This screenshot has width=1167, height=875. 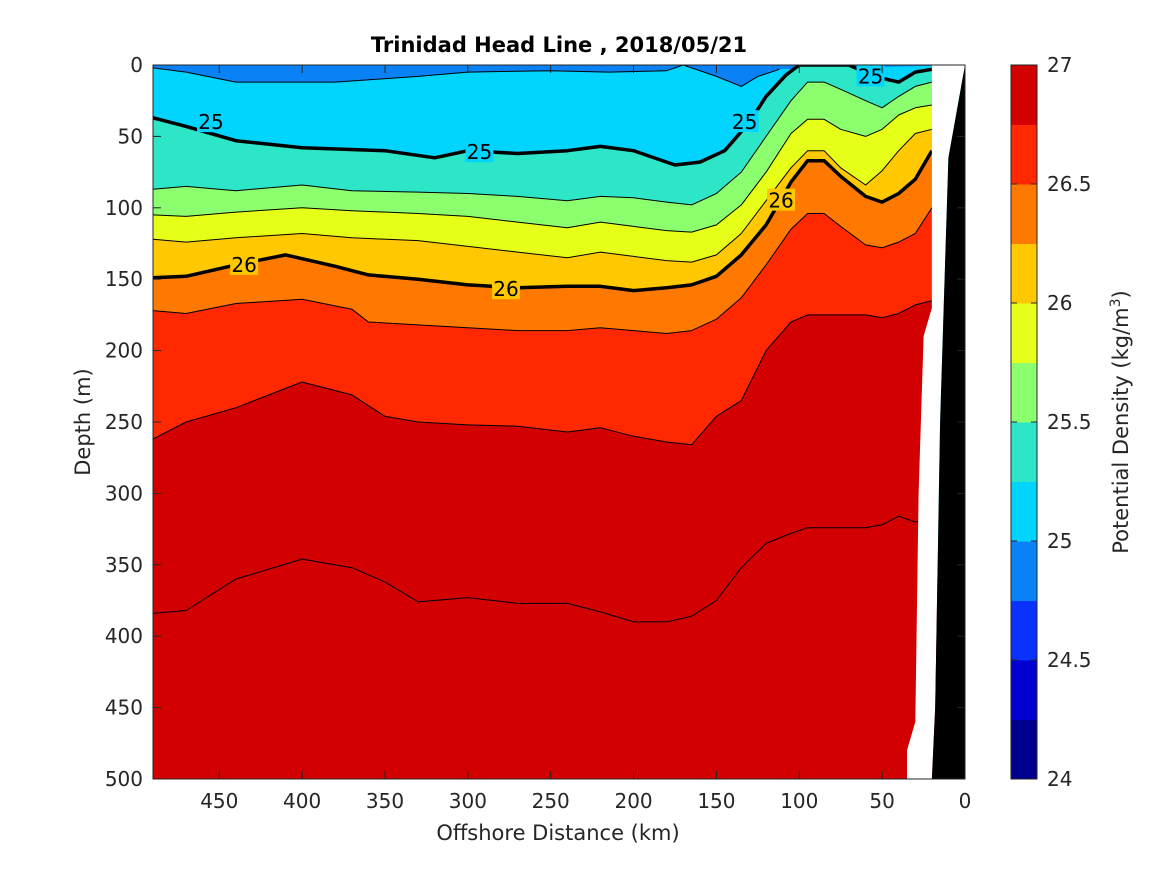 What do you see at coordinates (948, 422) in the screenshot?
I see `coast-land` at bounding box center [948, 422].